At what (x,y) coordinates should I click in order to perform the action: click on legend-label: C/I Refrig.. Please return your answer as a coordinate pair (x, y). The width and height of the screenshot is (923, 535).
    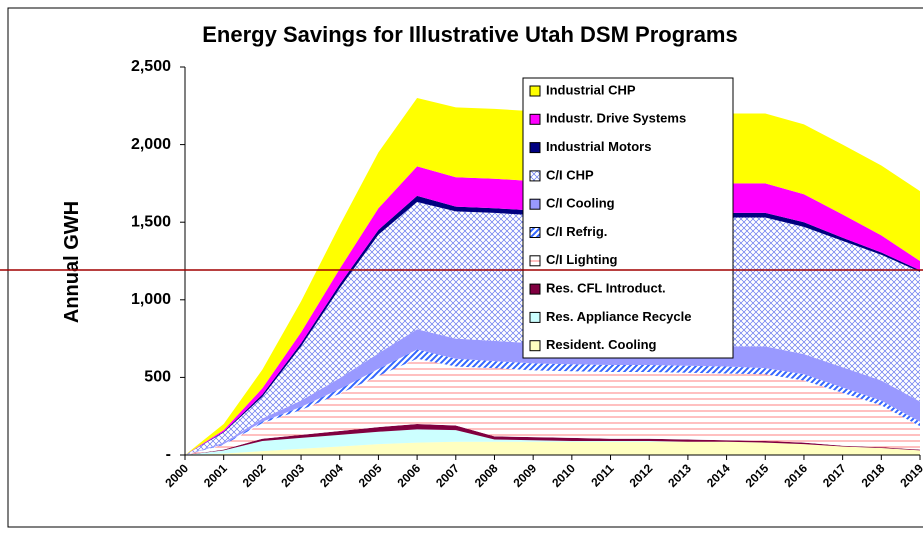
    Looking at the image, I should click on (576, 231).